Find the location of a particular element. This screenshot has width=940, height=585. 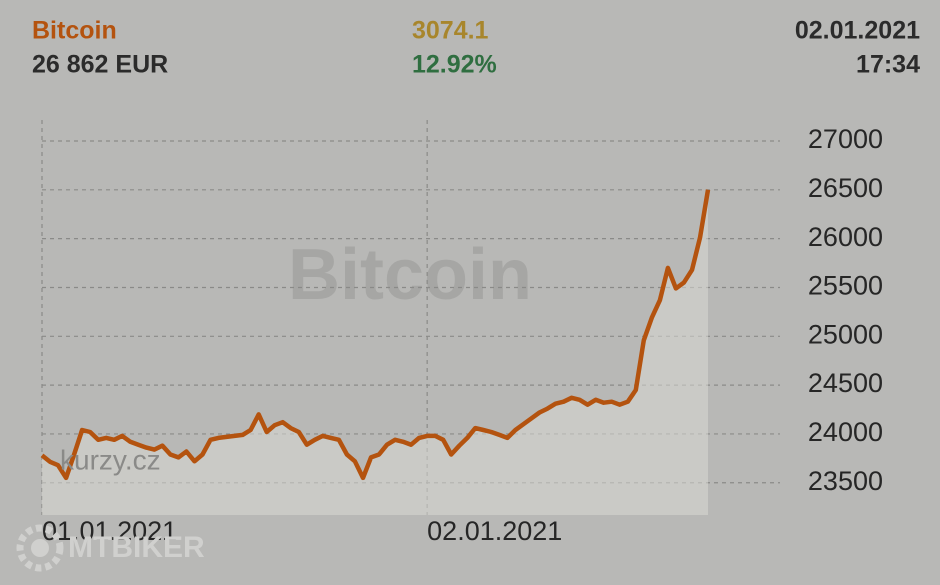

x-tick-label: 02.01.2021 is located at coordinates (494, 531).